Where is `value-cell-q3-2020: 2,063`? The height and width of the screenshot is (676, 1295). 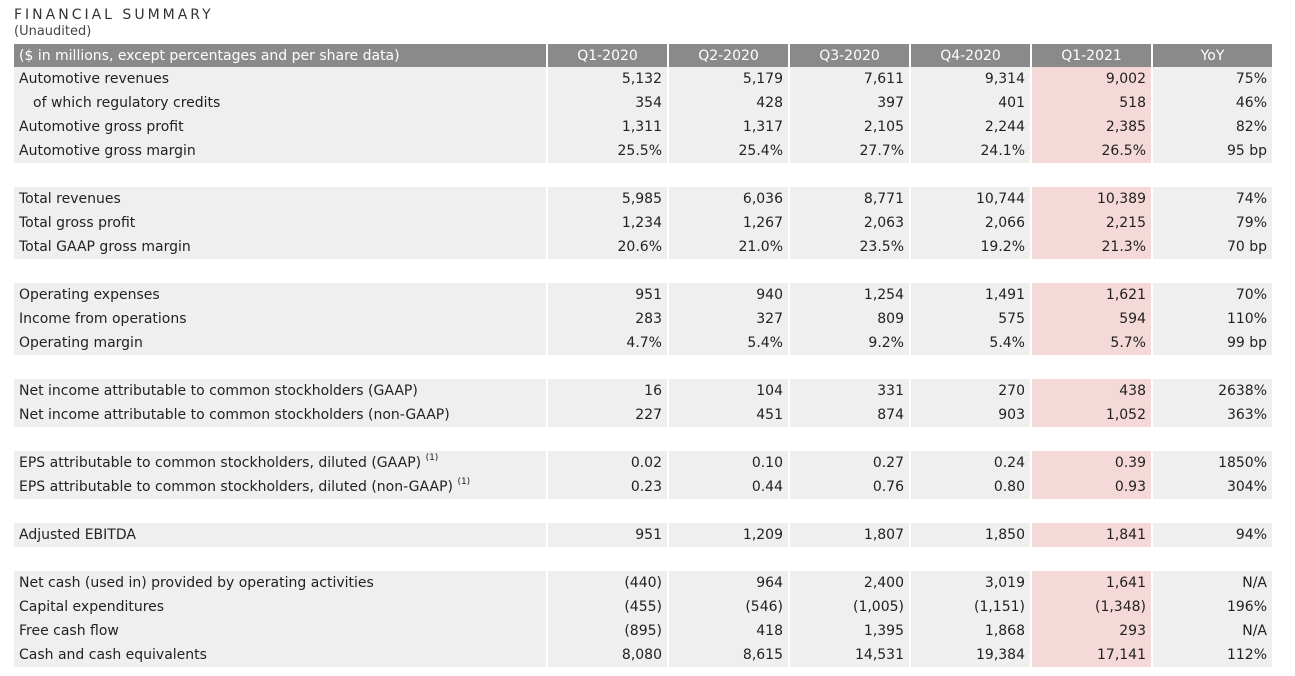
value-cell-q3-2020: 2,063 is located at coordinates (850, 223).